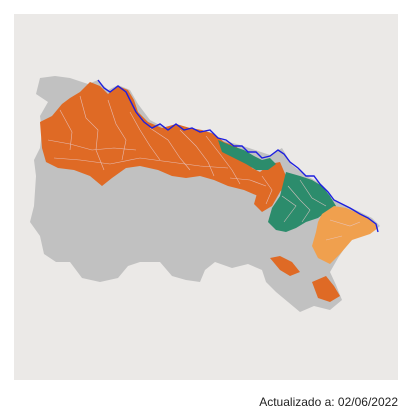 The width and height of the screenshot is (410, 410). What do you see at coordinates (345, 235) in the screenshot?
I see `zone-light-orange` at bounding box center [345, 235].